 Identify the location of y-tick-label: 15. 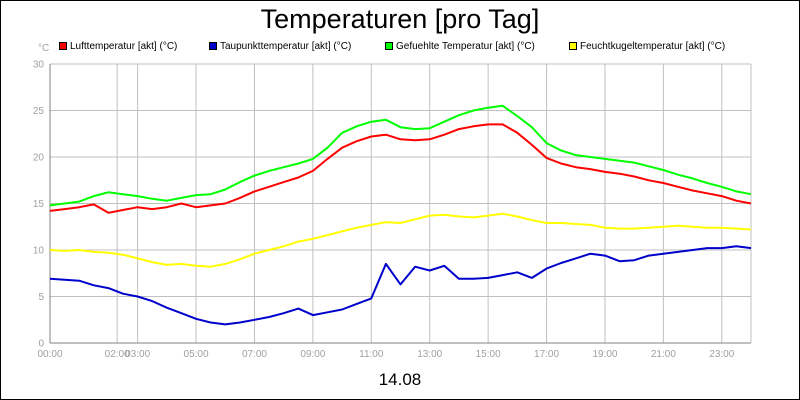
(39, 204).